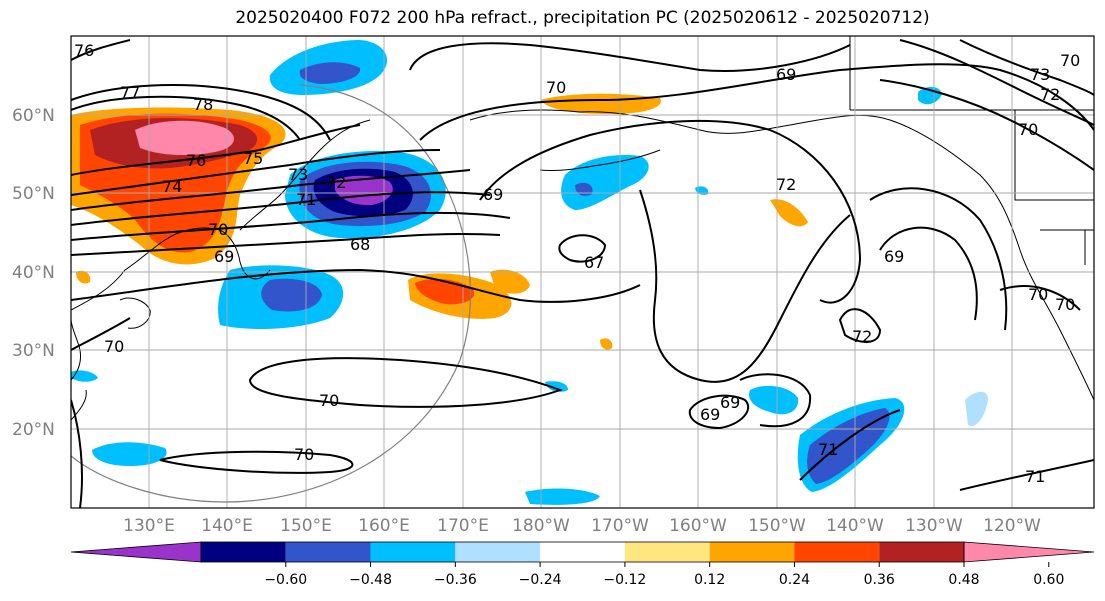  What do you see at coordinates (1029, 552) in the screenshot?
I see `colorbar-extend-high` at bounding box center [1029, 552].